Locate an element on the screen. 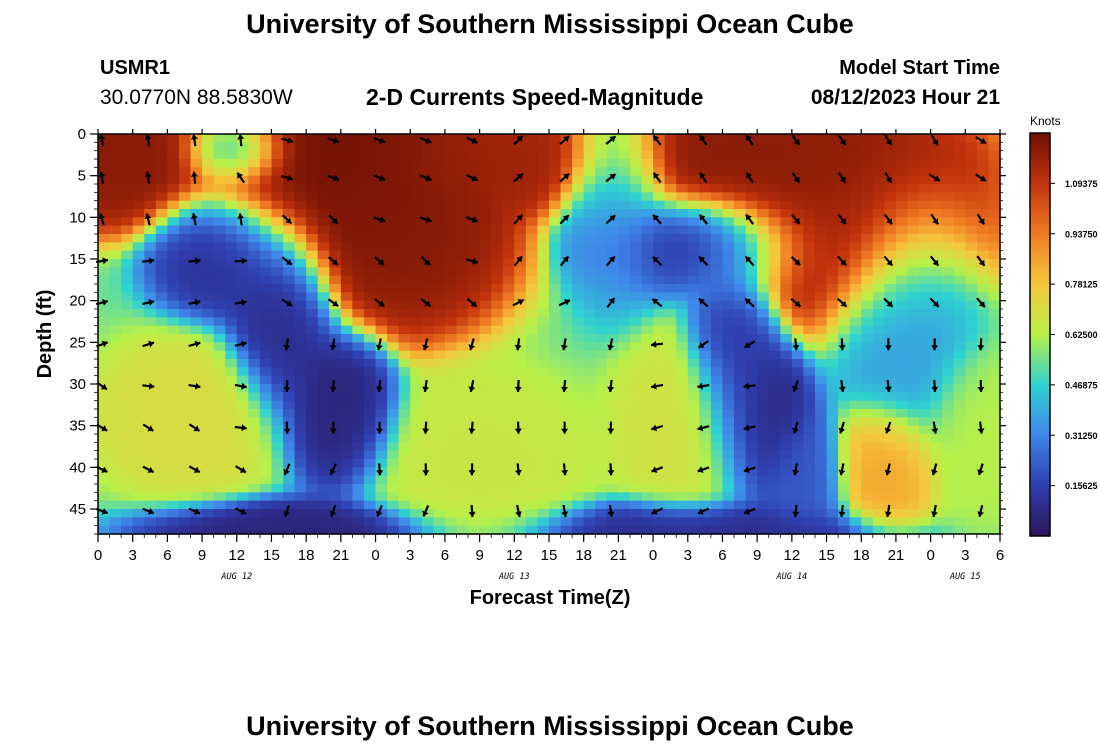 This screenshot has width=1100, height=750. y-tick-label: 35 is located at coordinates (77, 426).